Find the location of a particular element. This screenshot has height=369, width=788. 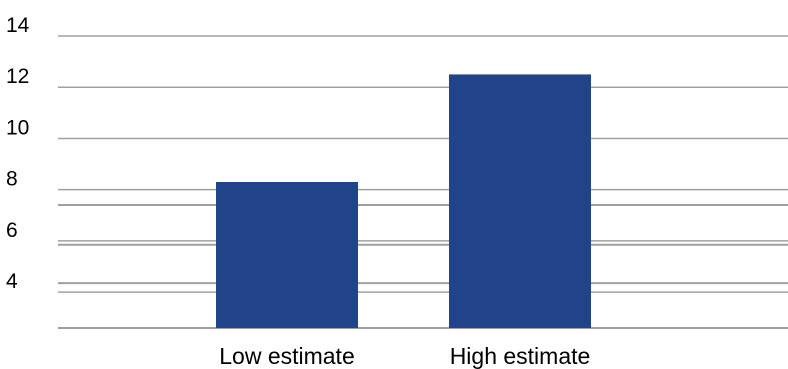

y-tick-label-8: 8 is located at coordinates (12, 179).